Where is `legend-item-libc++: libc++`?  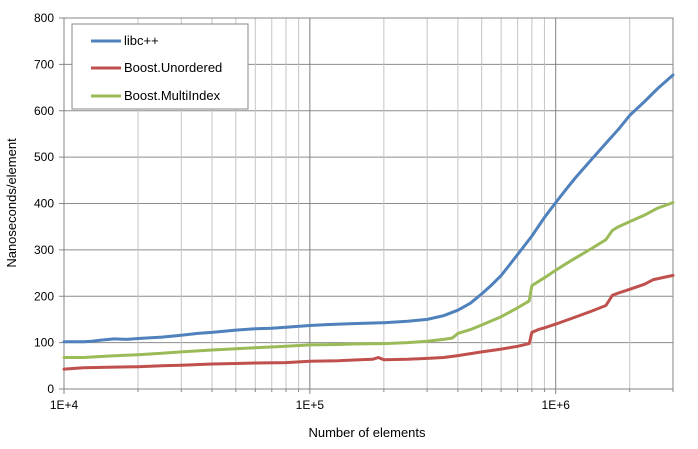 legend-item-libc++: libc++ is located at coordinates (125, 40).